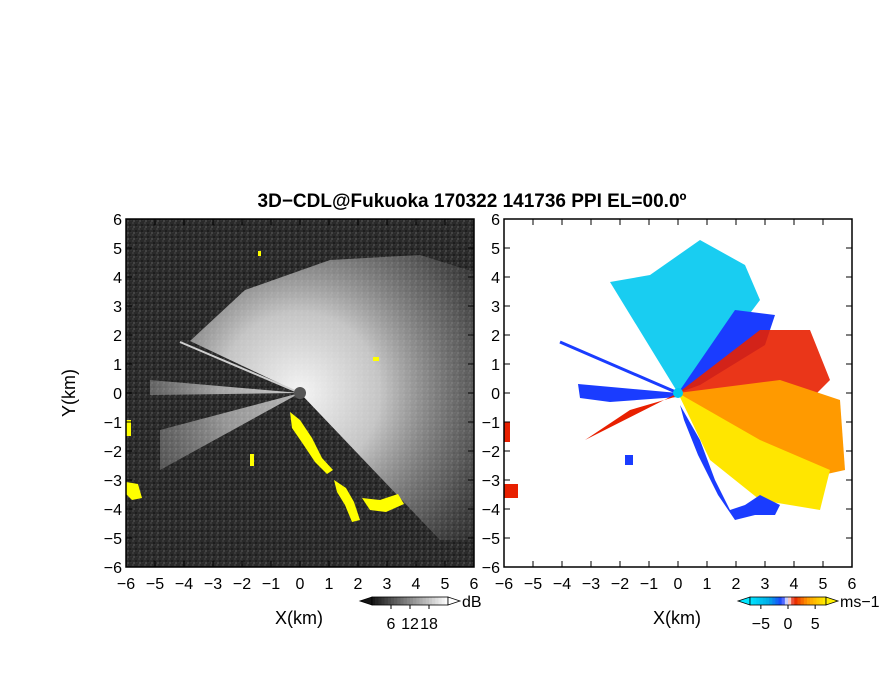  What do you see at coordinates (472, 602) in the screenshot?
I see `reflectivity-colorbar-unit: dB` at bounding box center [472, 602].